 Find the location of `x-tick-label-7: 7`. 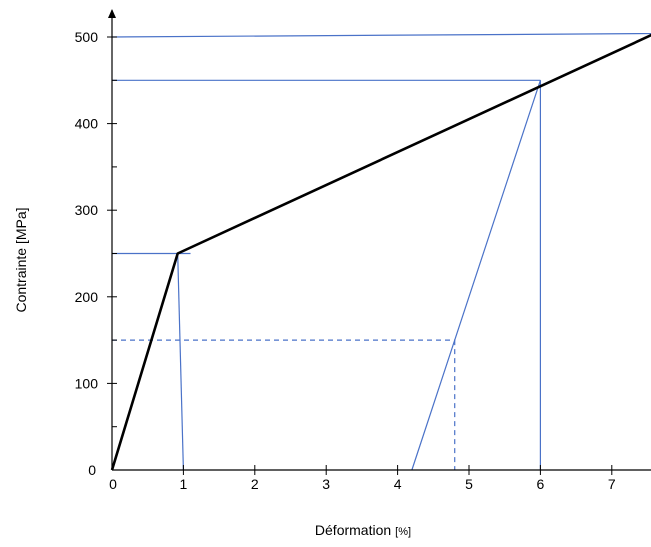

x-tick-label-7: 7 is located at coordinates (612, 484).